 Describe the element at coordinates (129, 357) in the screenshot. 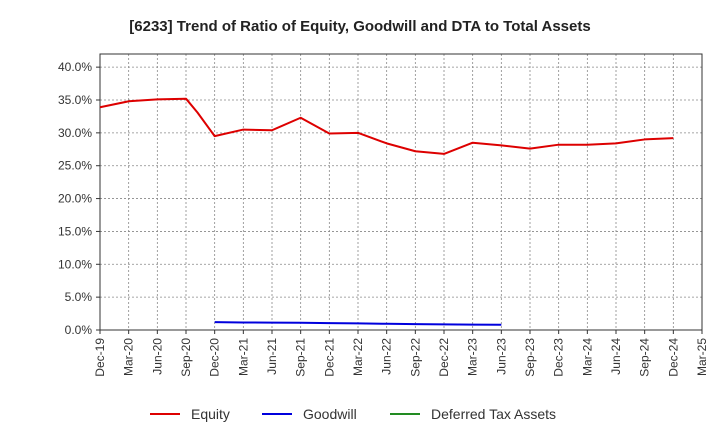

I see `x-tick-label: Mar-20` at that location.